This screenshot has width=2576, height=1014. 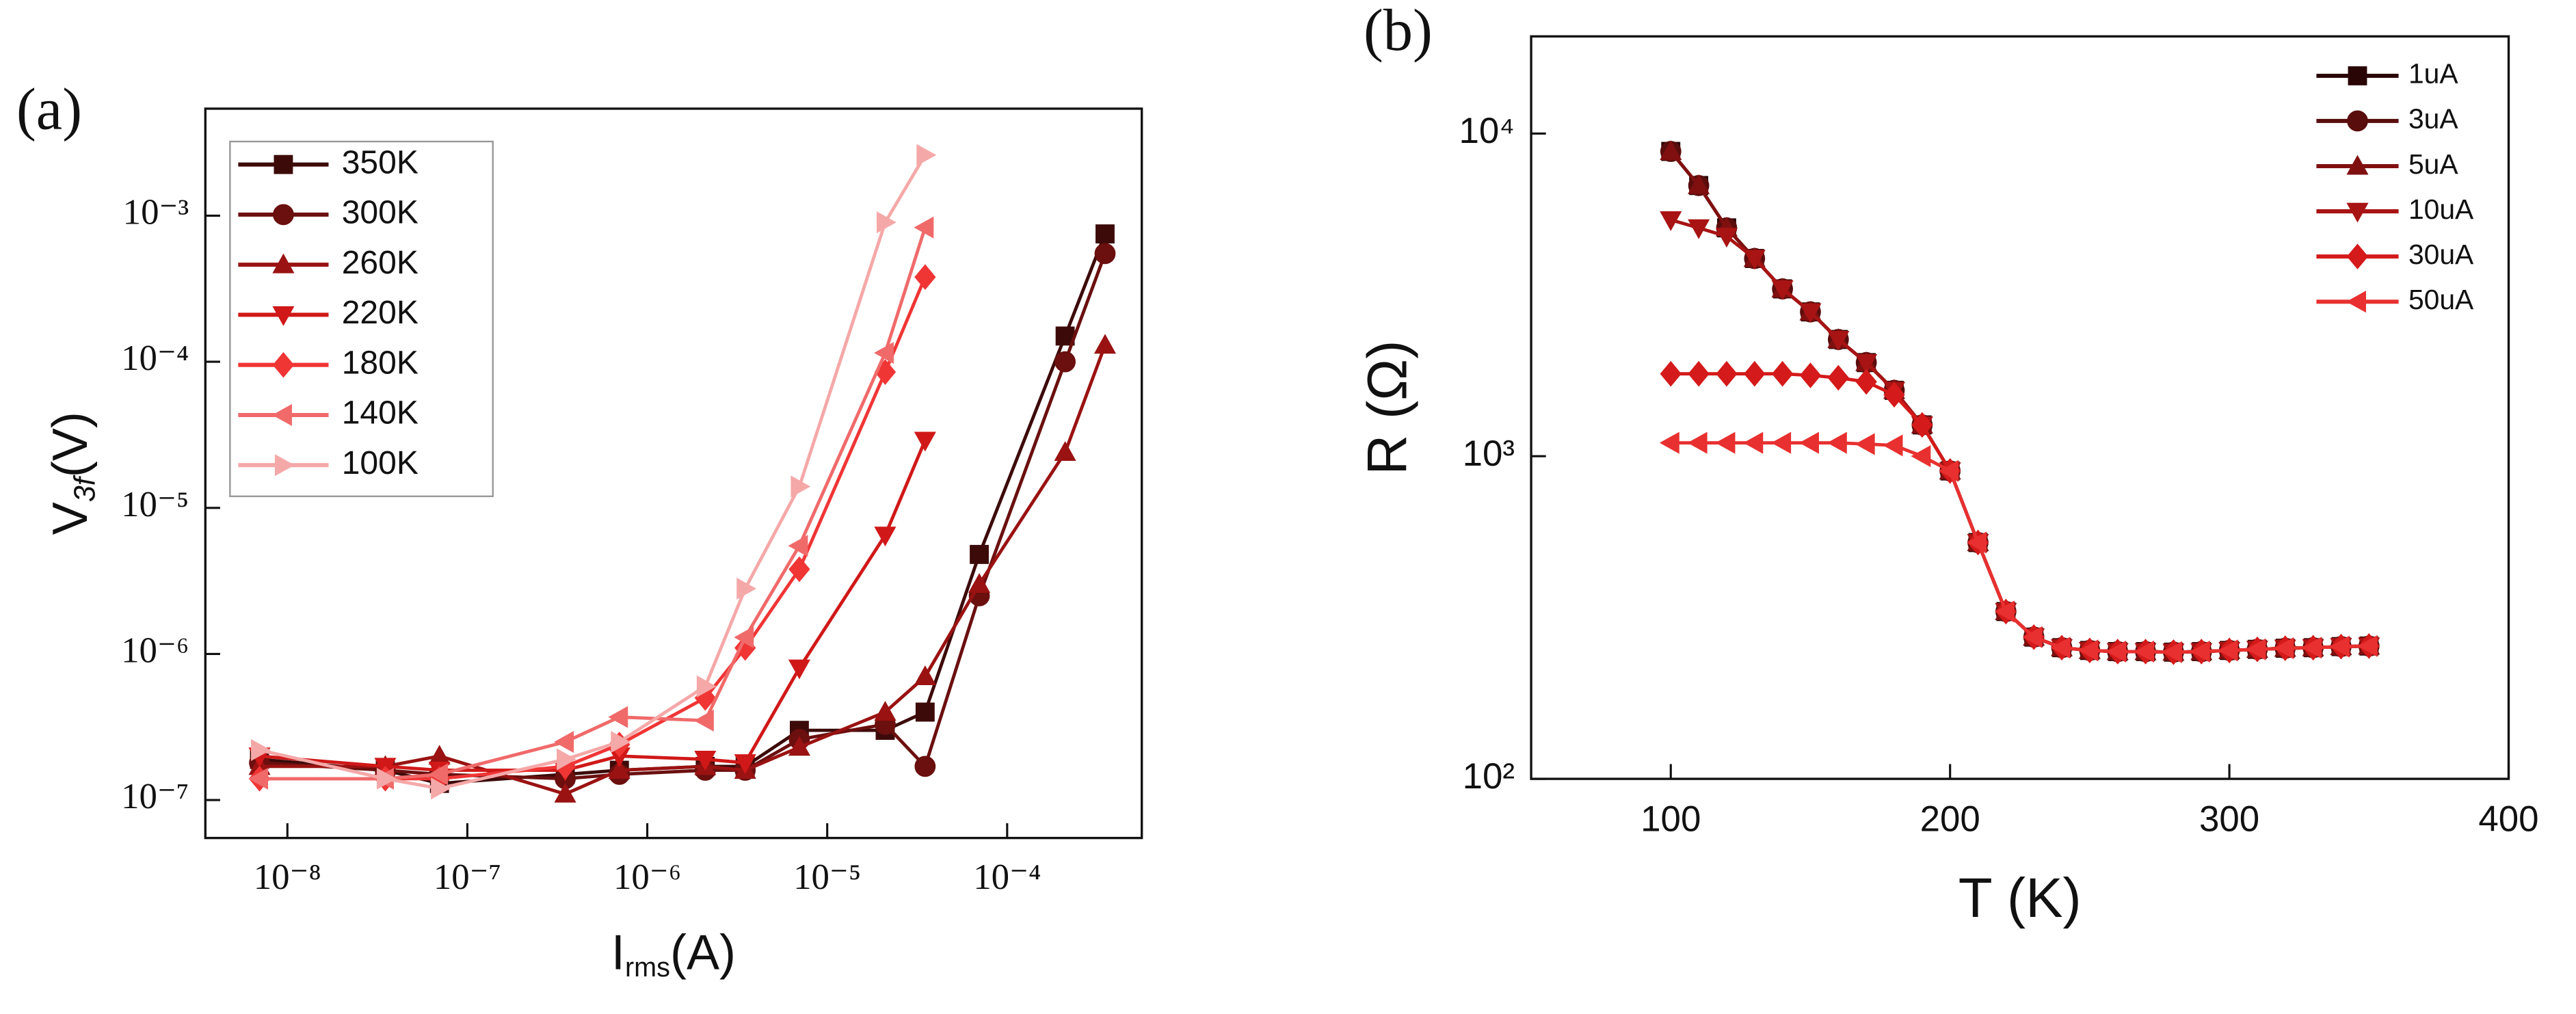 What do you see at coordinates (361, 319) in the screenshot?
I see `legend-box` at bounding box center [361, 319].